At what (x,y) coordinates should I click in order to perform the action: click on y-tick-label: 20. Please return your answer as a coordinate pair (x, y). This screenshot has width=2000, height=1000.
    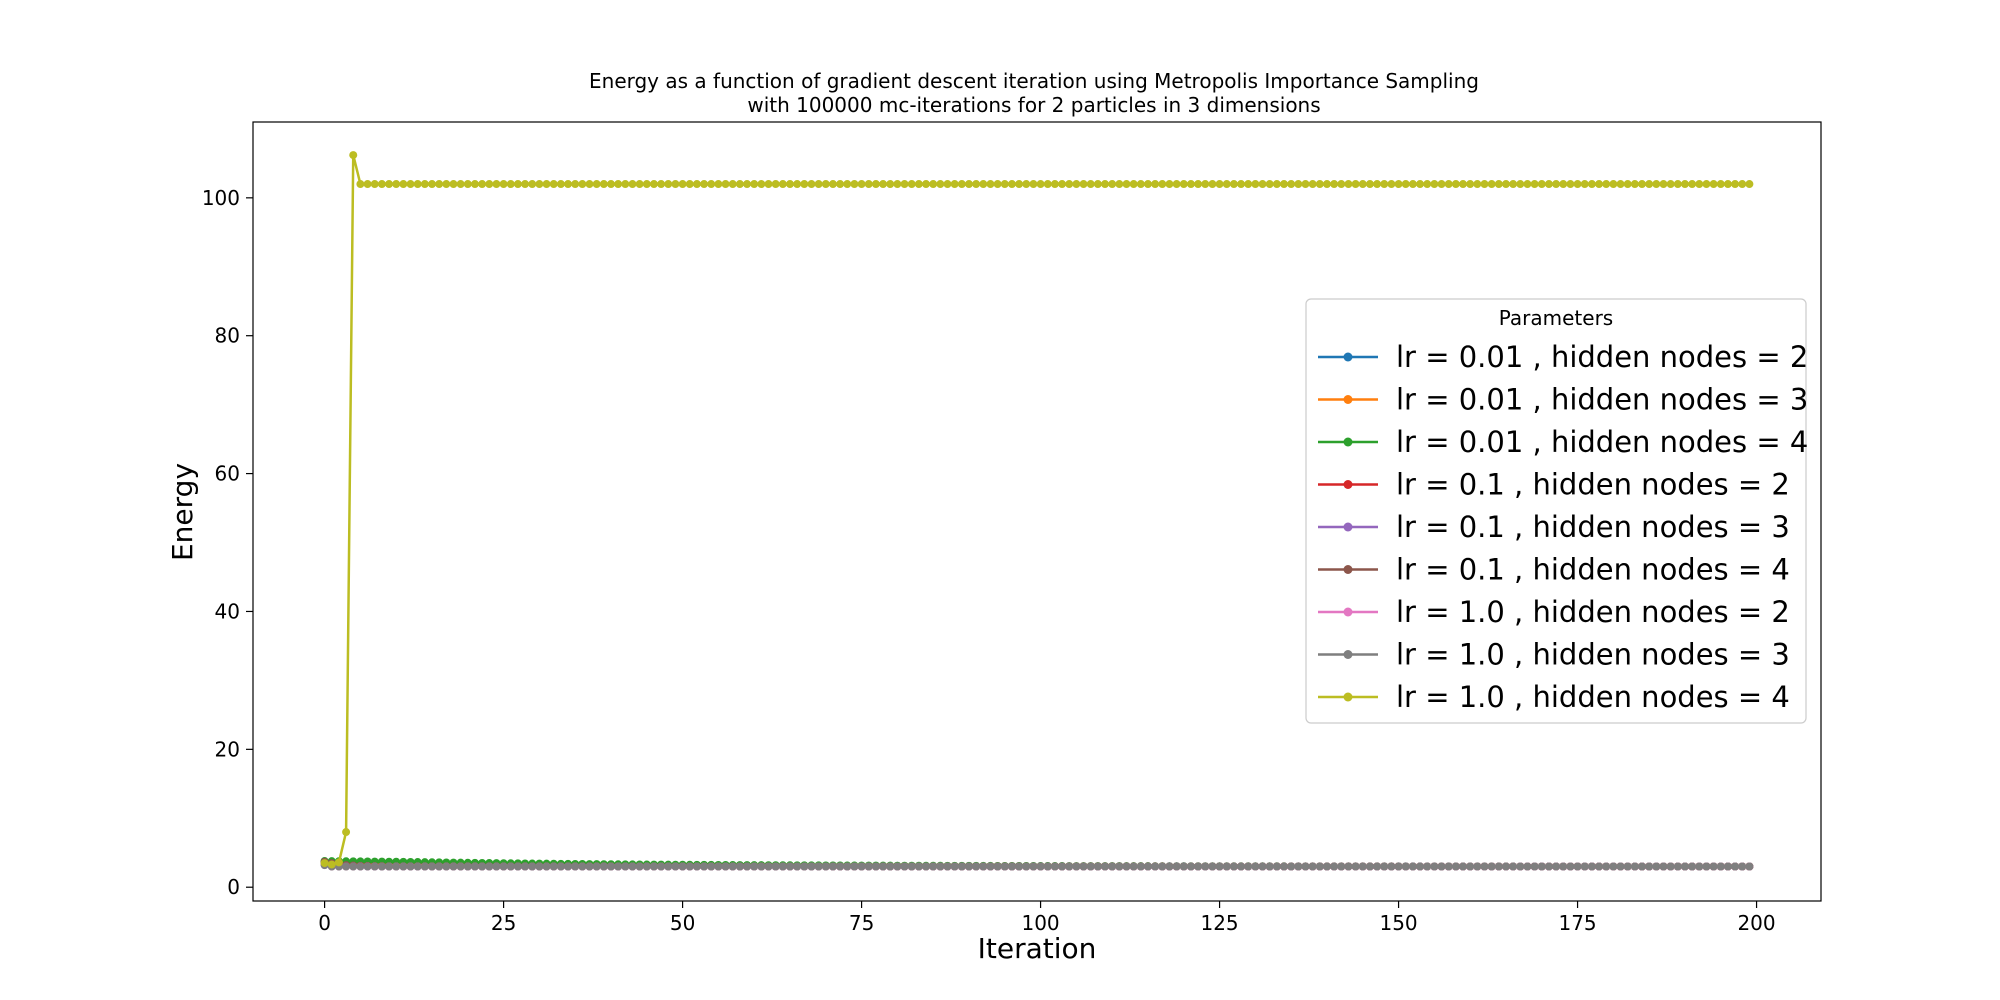
    Looking at the image, I should click on (227, 749).